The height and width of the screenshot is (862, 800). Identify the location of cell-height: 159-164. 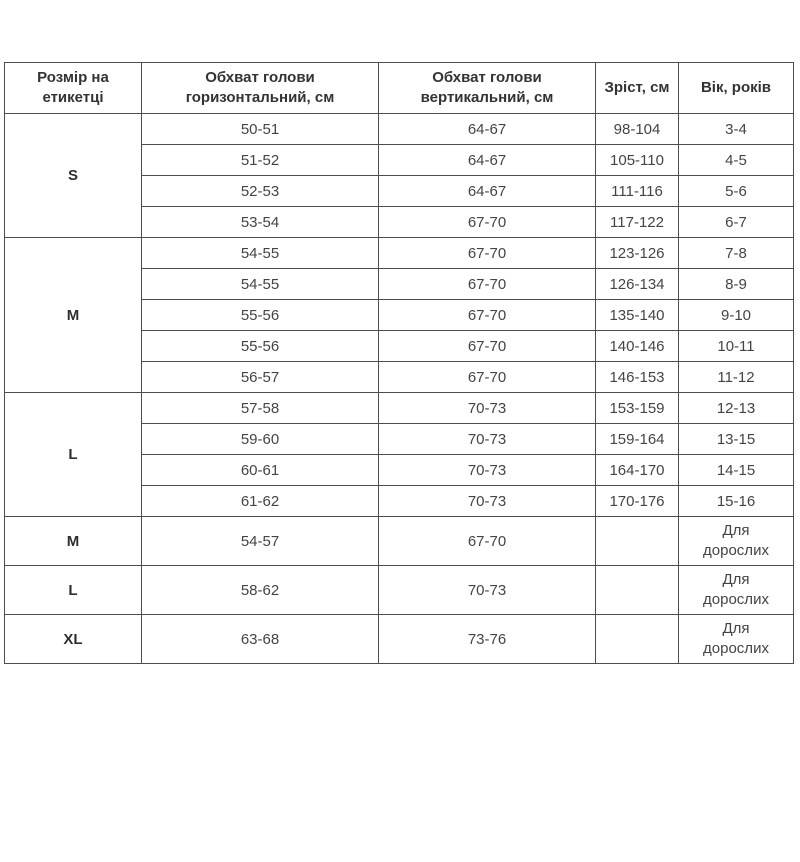
(637, 439).